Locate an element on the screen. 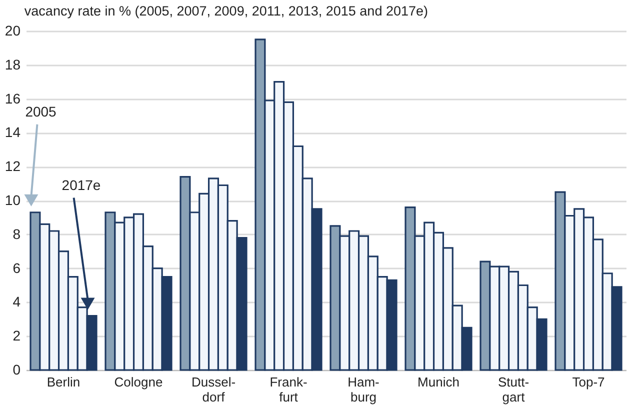 The height and width of the screenshot is (408, 632). x-tick-label: Munich is located at coordinates (439, 382).